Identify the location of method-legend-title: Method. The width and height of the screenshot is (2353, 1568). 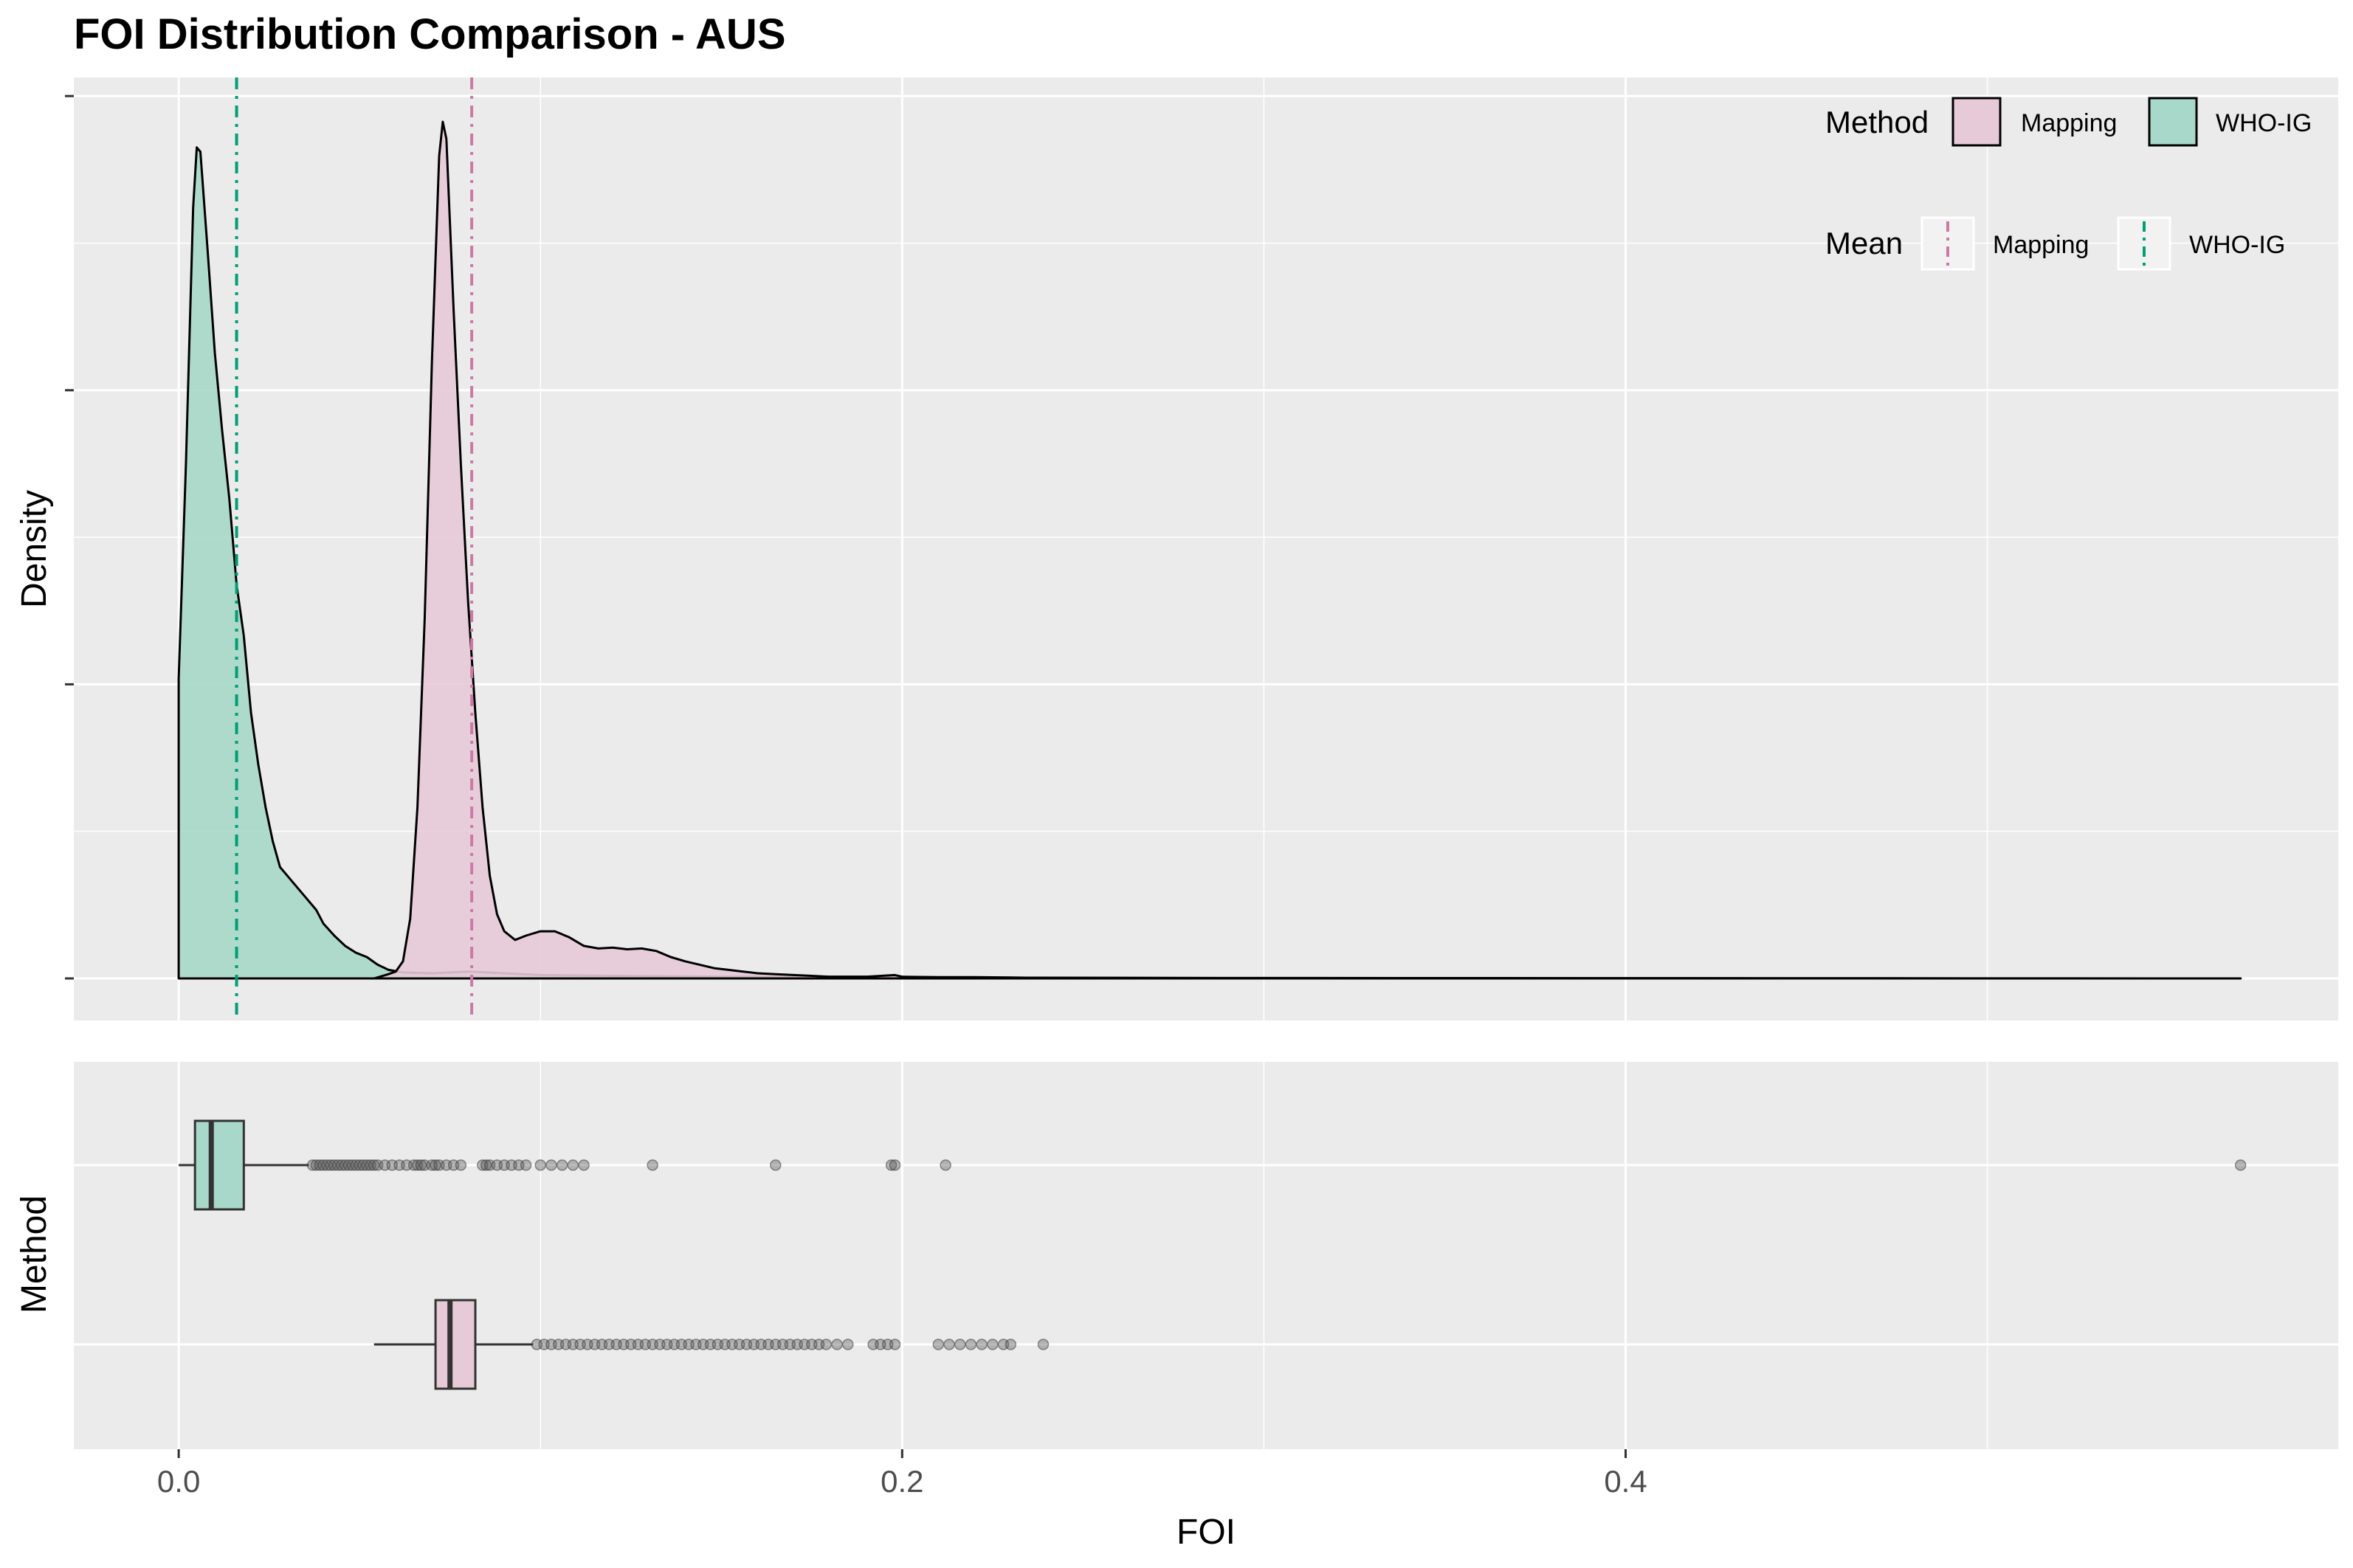
(1877, 122).